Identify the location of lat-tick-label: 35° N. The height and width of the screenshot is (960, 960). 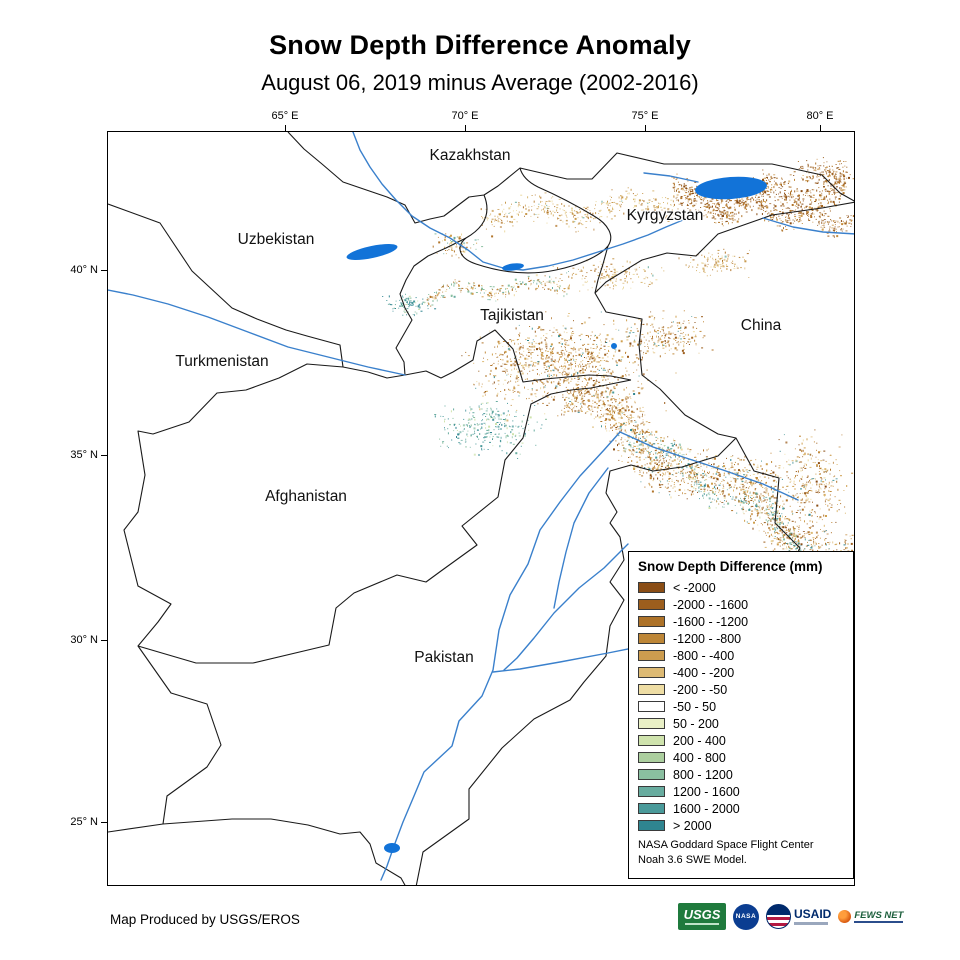
(84, 455).